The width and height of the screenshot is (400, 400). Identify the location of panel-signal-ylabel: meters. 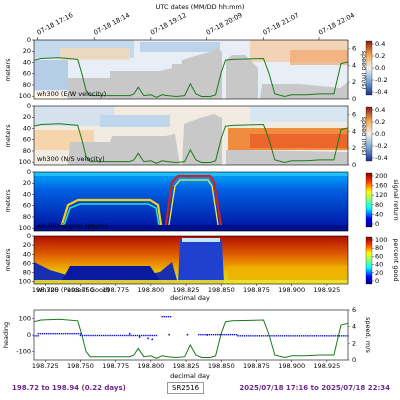
(8, 201).